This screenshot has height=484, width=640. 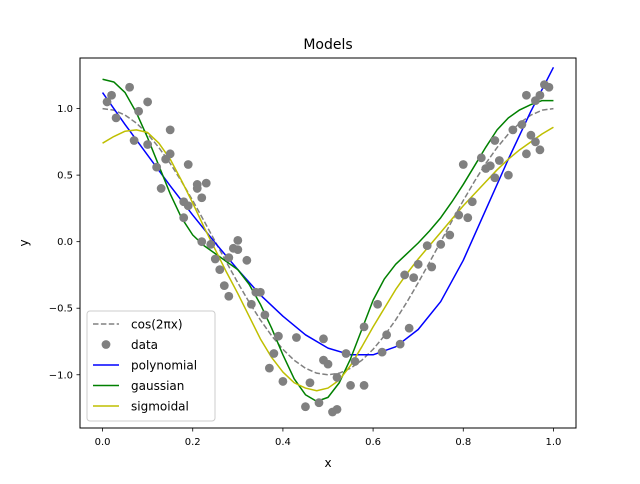 I want to click on y-tick-label-0: −1.0, so click(x=61, y=375).